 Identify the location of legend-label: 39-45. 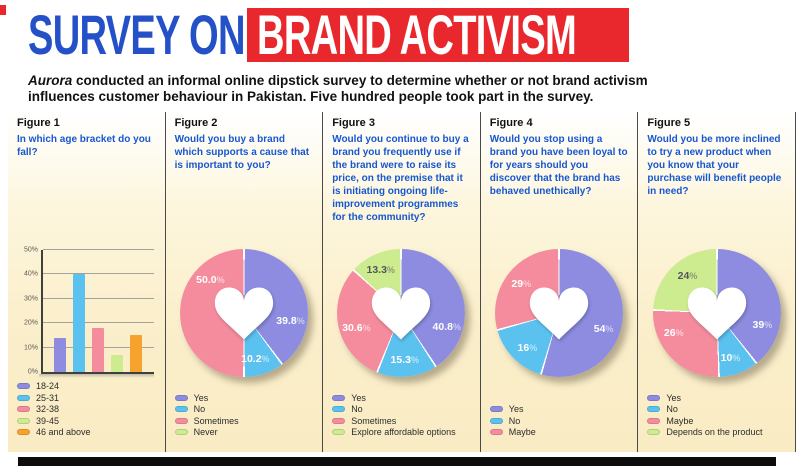
(48, 420).